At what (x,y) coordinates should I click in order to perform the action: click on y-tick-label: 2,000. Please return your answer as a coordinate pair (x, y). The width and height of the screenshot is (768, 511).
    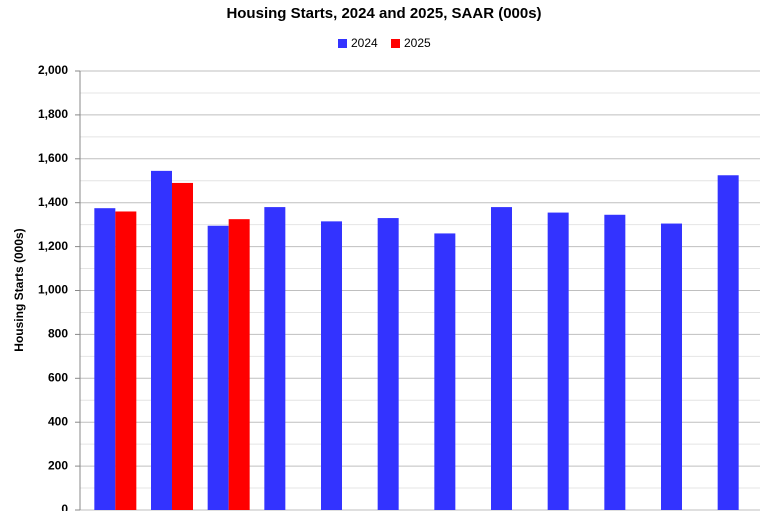
    Looking at the image, I should click on (53, 70).